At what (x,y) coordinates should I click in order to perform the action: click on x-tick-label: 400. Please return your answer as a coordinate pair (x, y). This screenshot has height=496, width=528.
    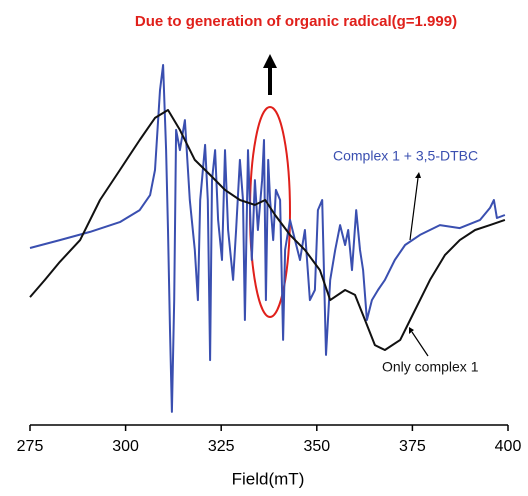
    Looking at the image, I should click on (508, 446).